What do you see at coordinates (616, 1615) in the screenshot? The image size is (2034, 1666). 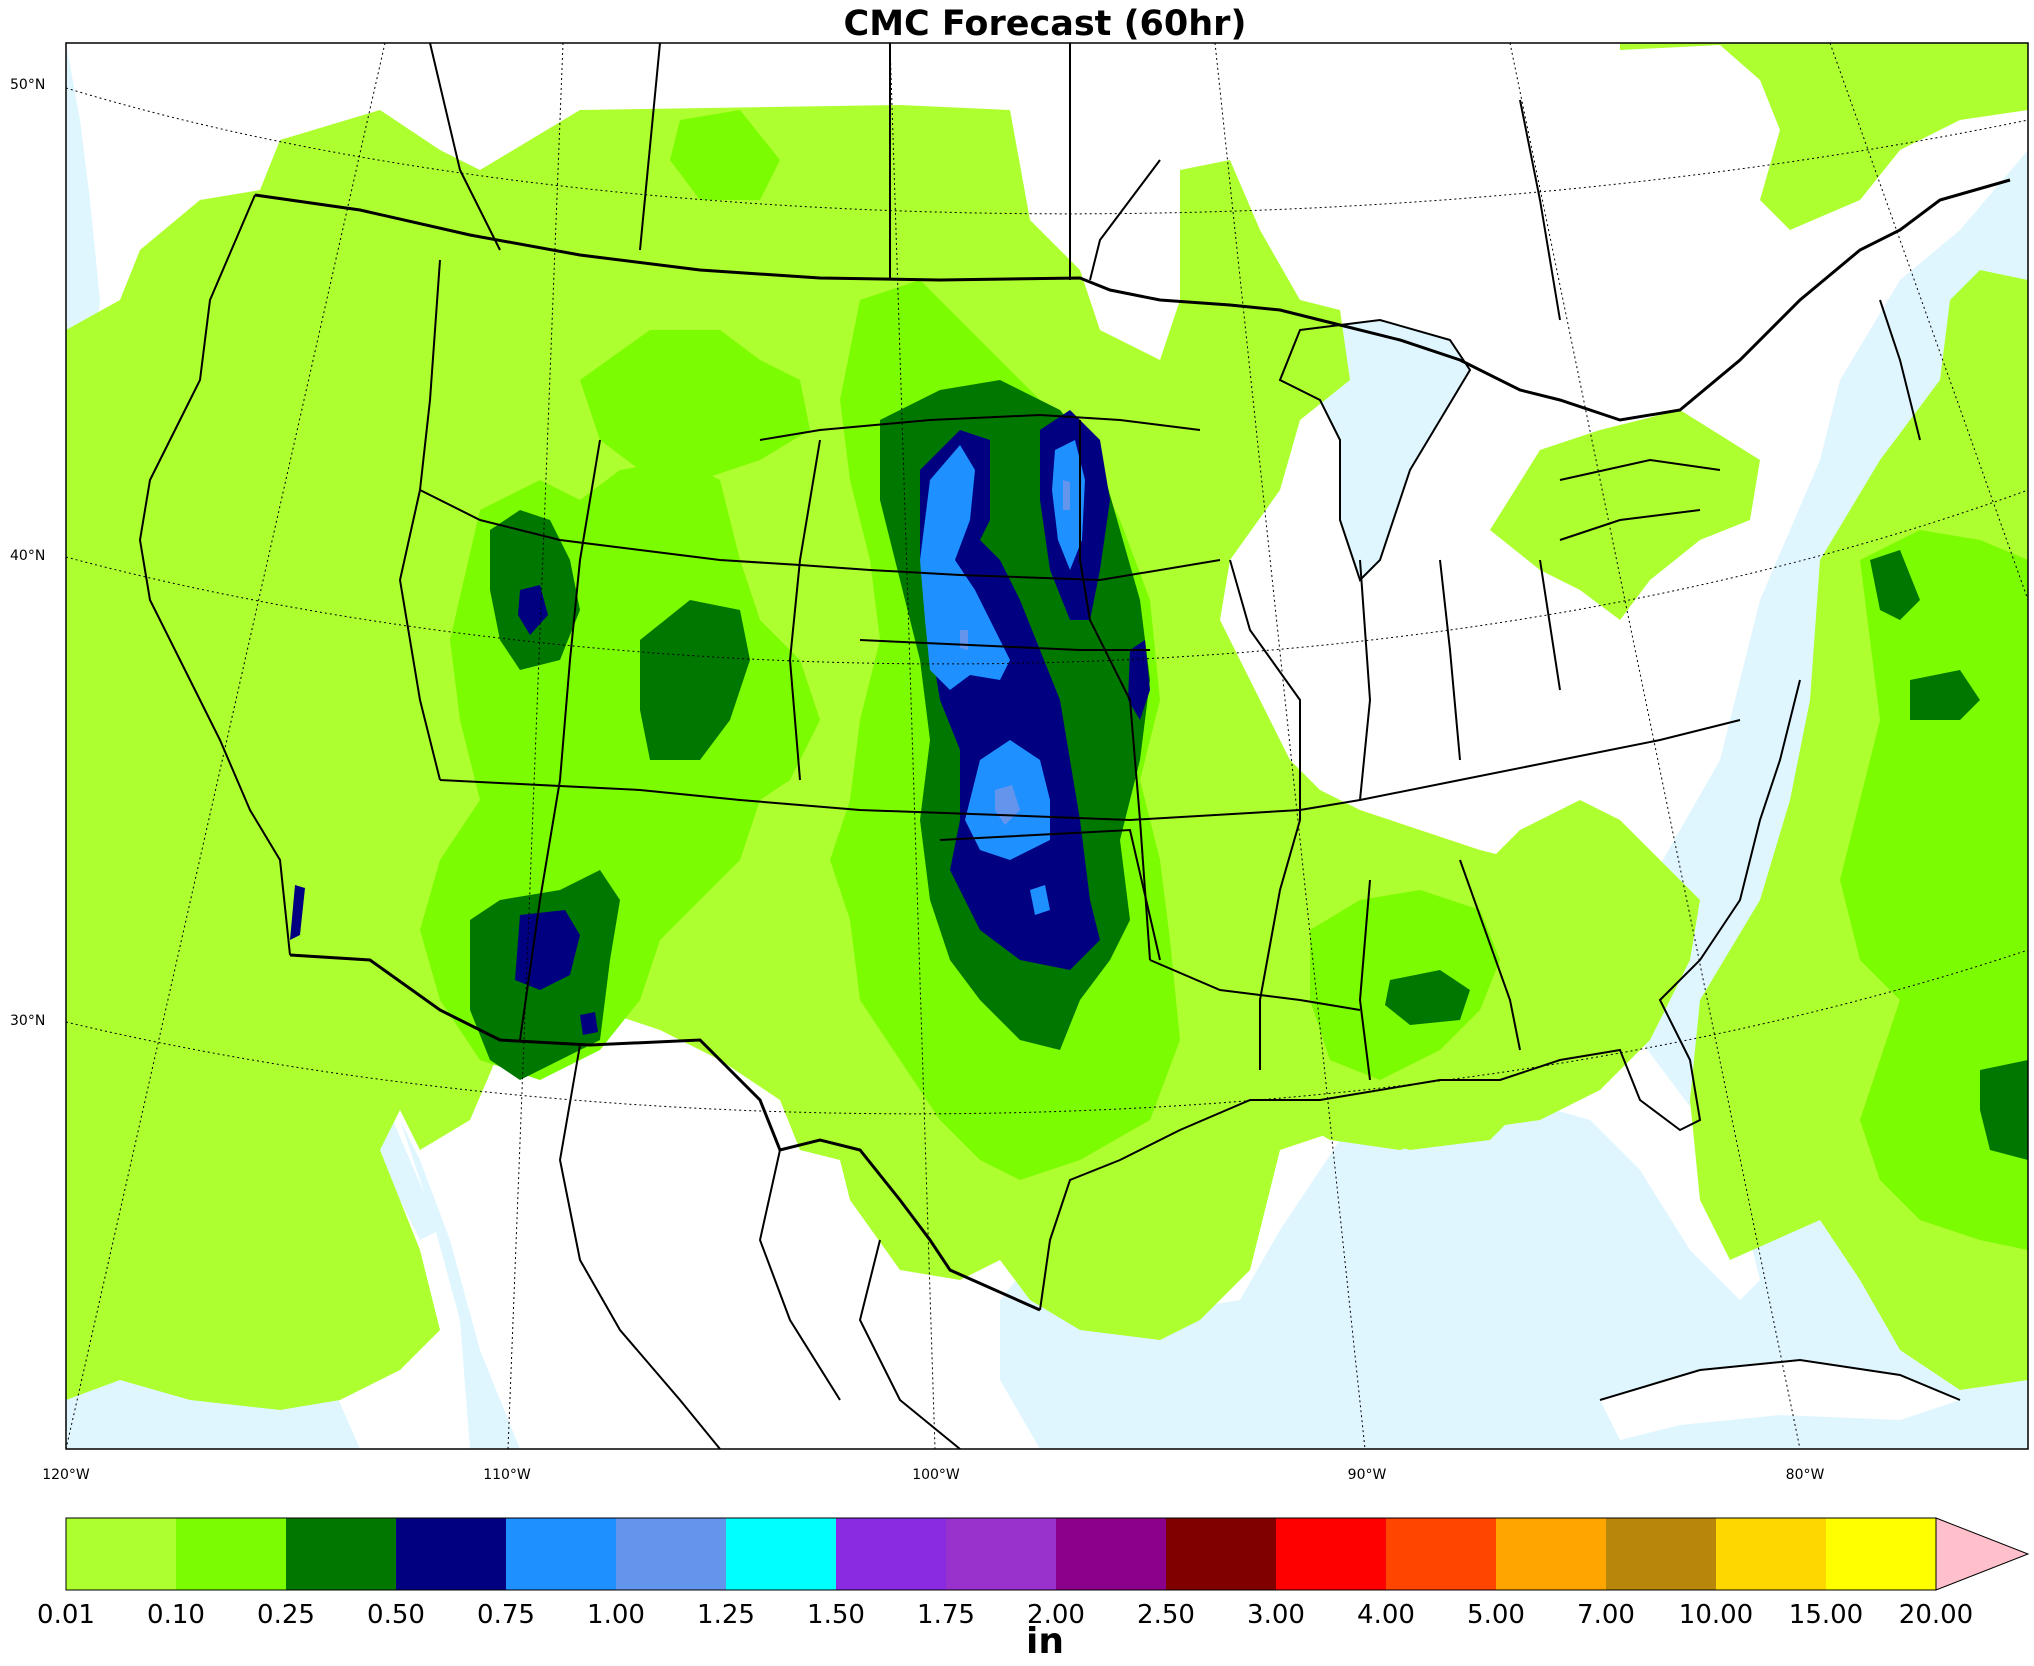 I see `colorbar-tick-label: 1.00` at bounding box center [616, 1615].